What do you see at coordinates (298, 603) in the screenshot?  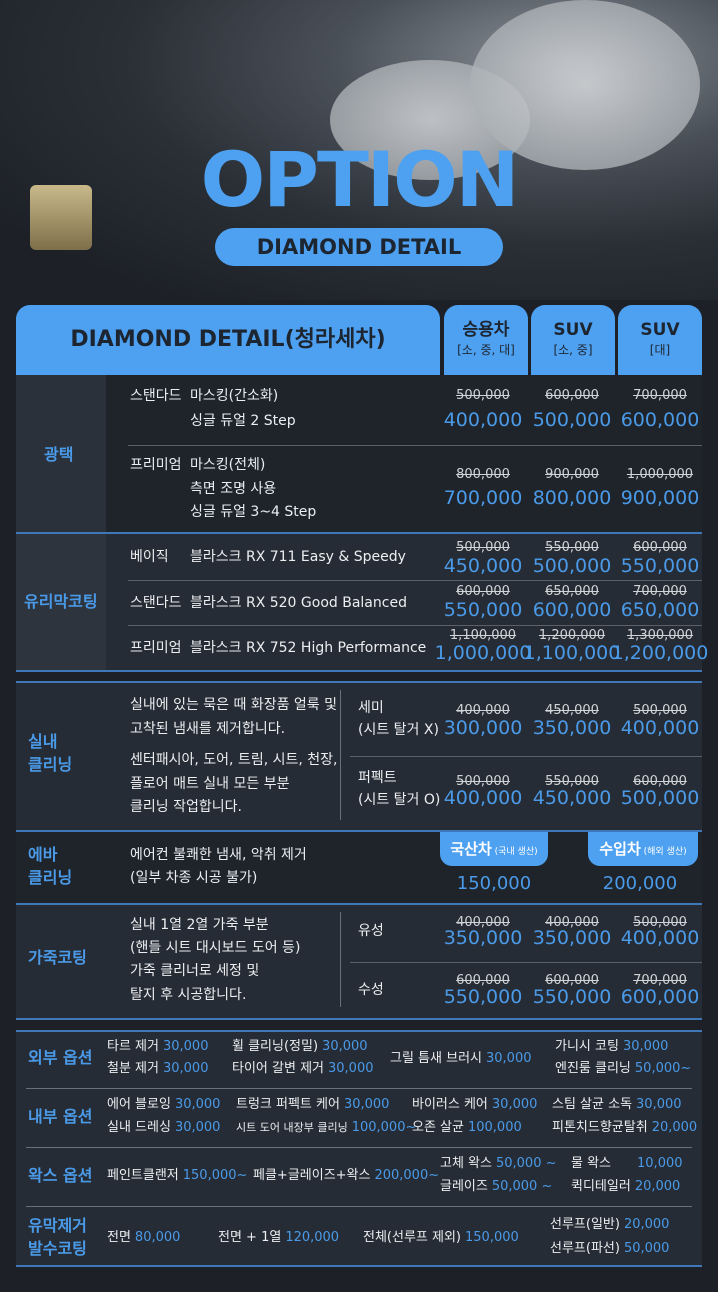 I see `description: 블라스크 RX 520 Good Balanced` at bounding box center [298, 603].